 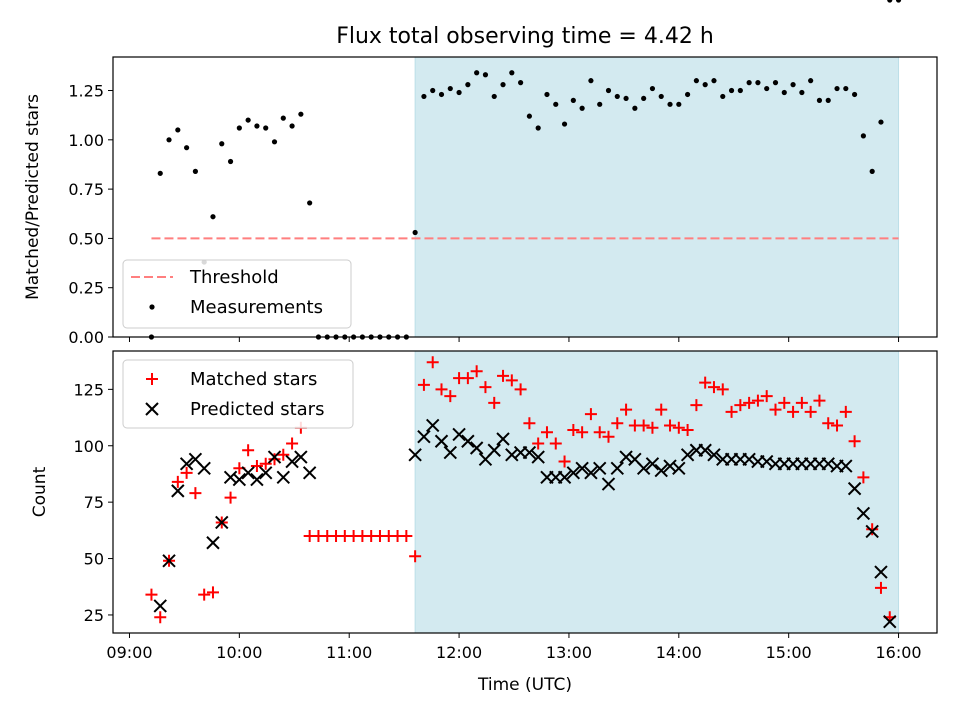 I want to click on x-axis-label: Time (UTC), so click(x=524, y=685).